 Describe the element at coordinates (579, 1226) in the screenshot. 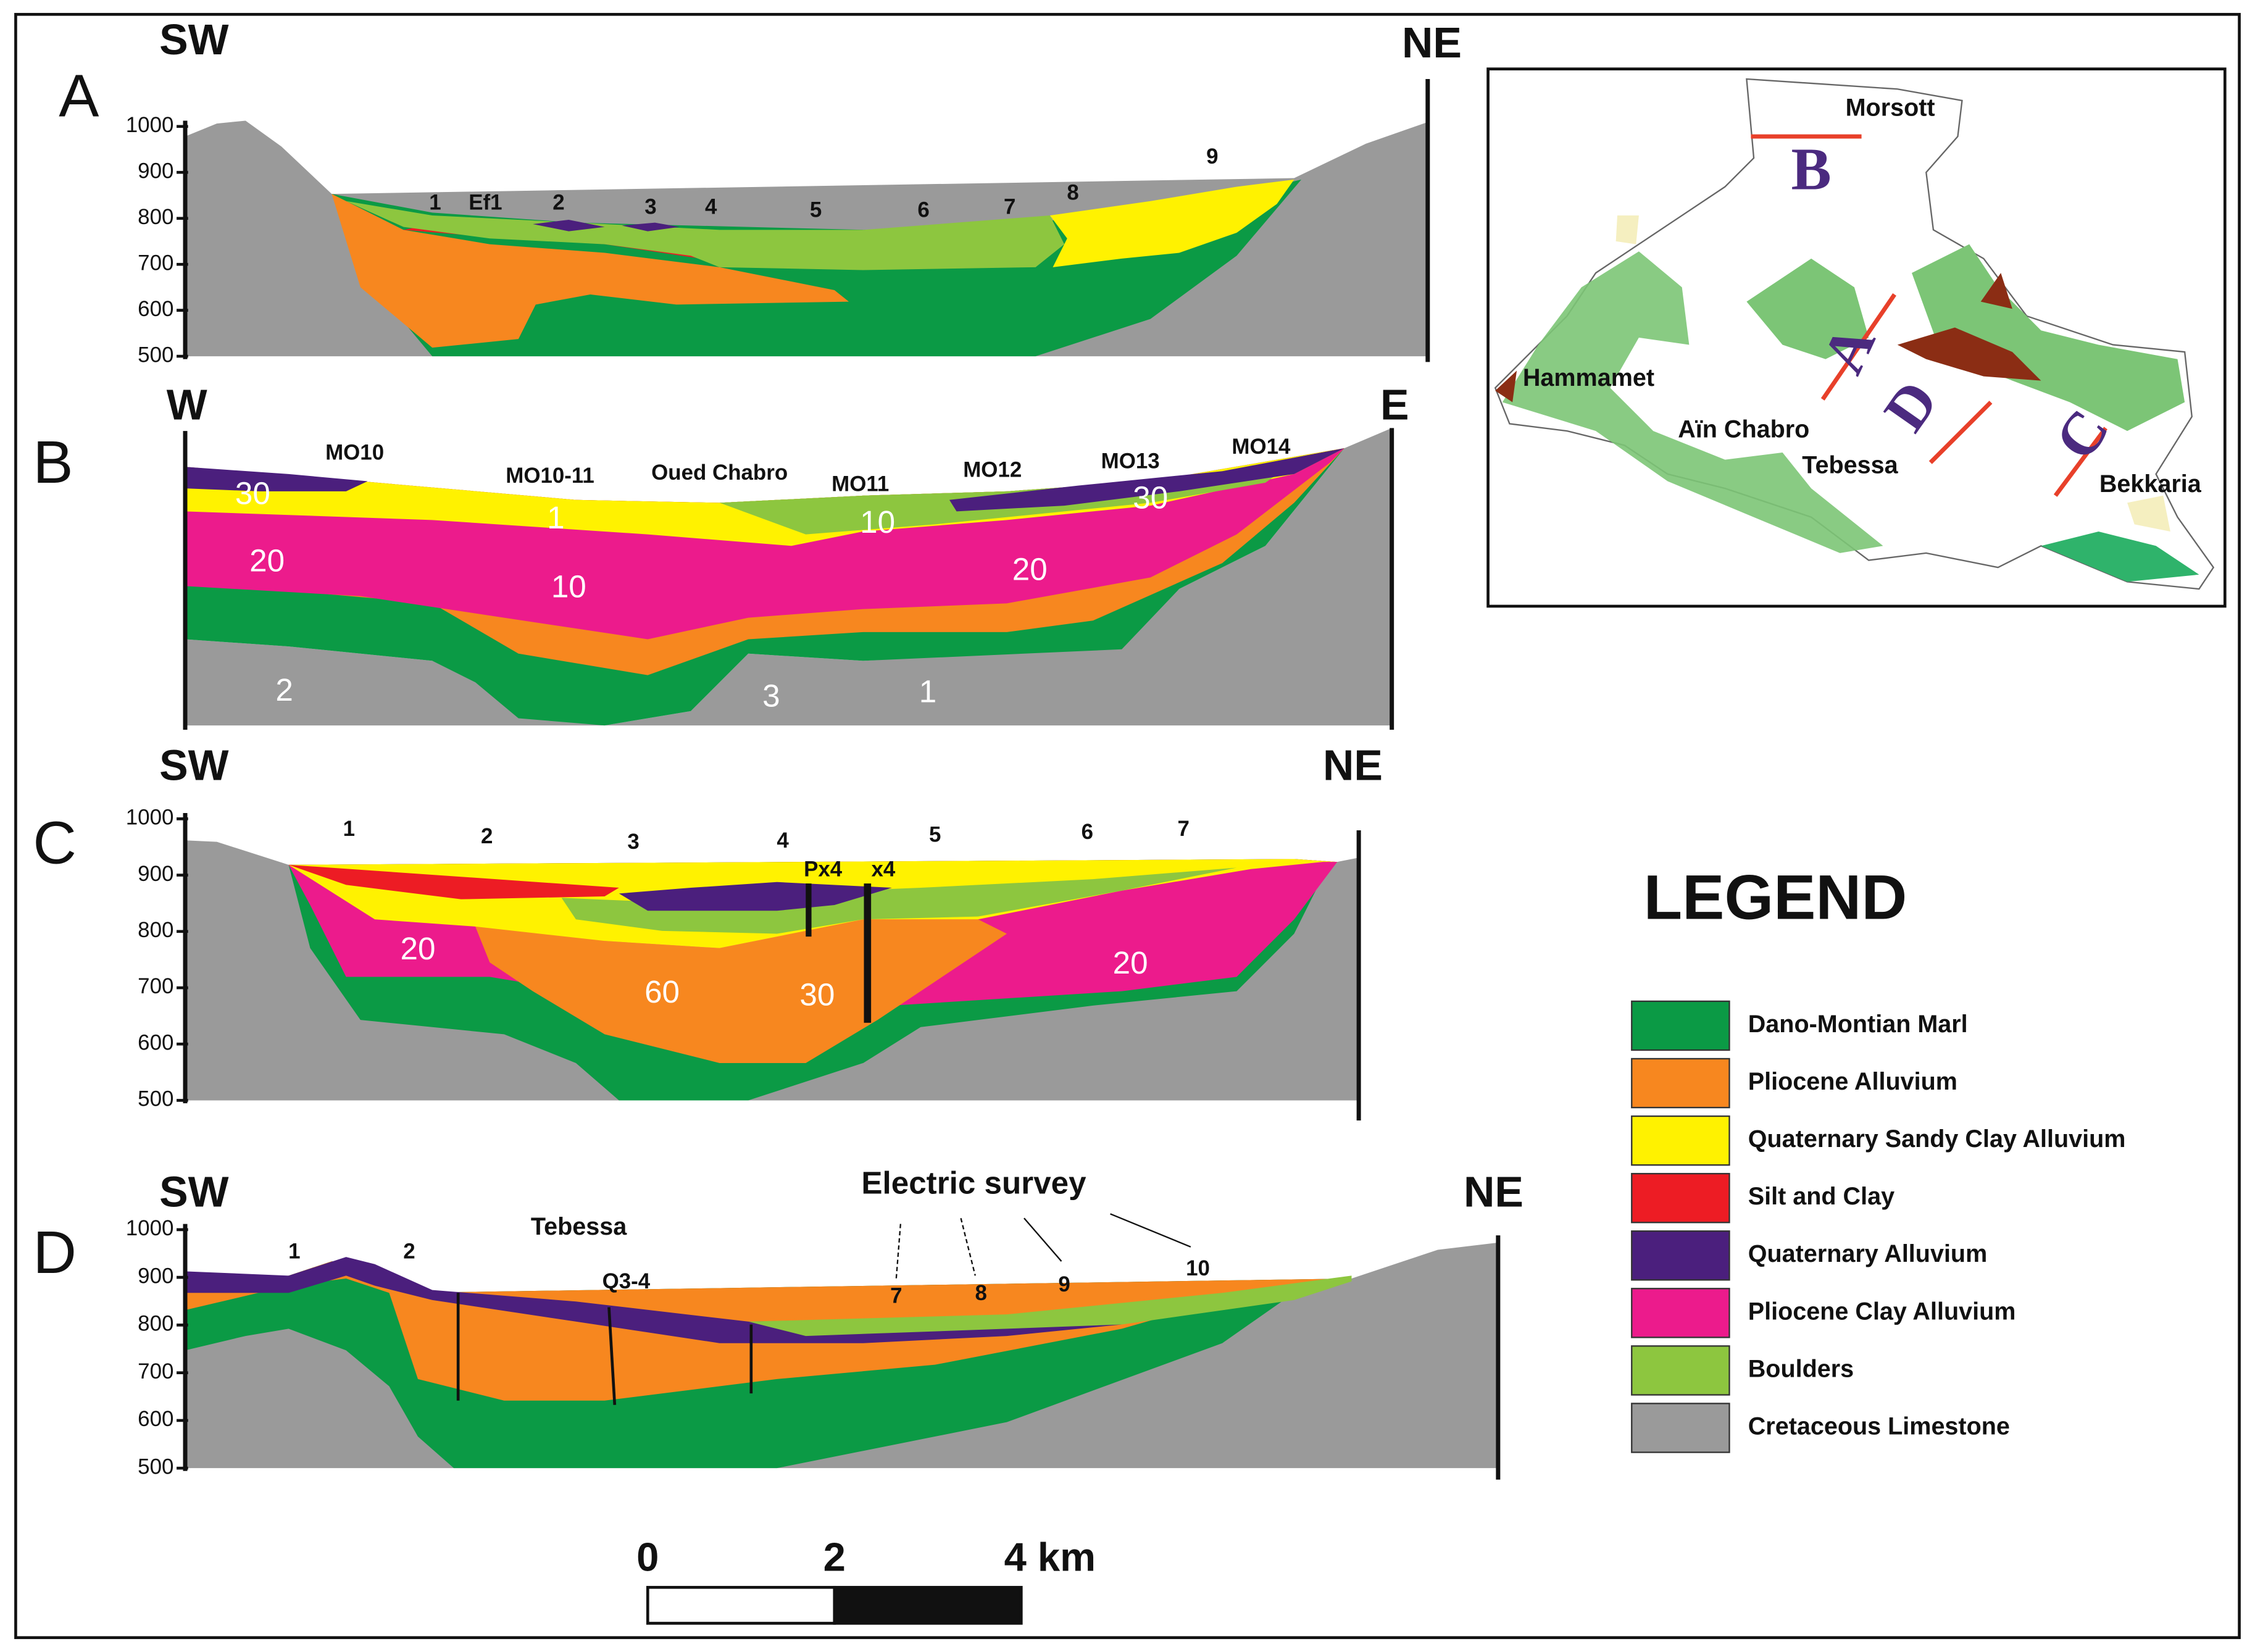

I see `point-label: Tebessa` at that location.